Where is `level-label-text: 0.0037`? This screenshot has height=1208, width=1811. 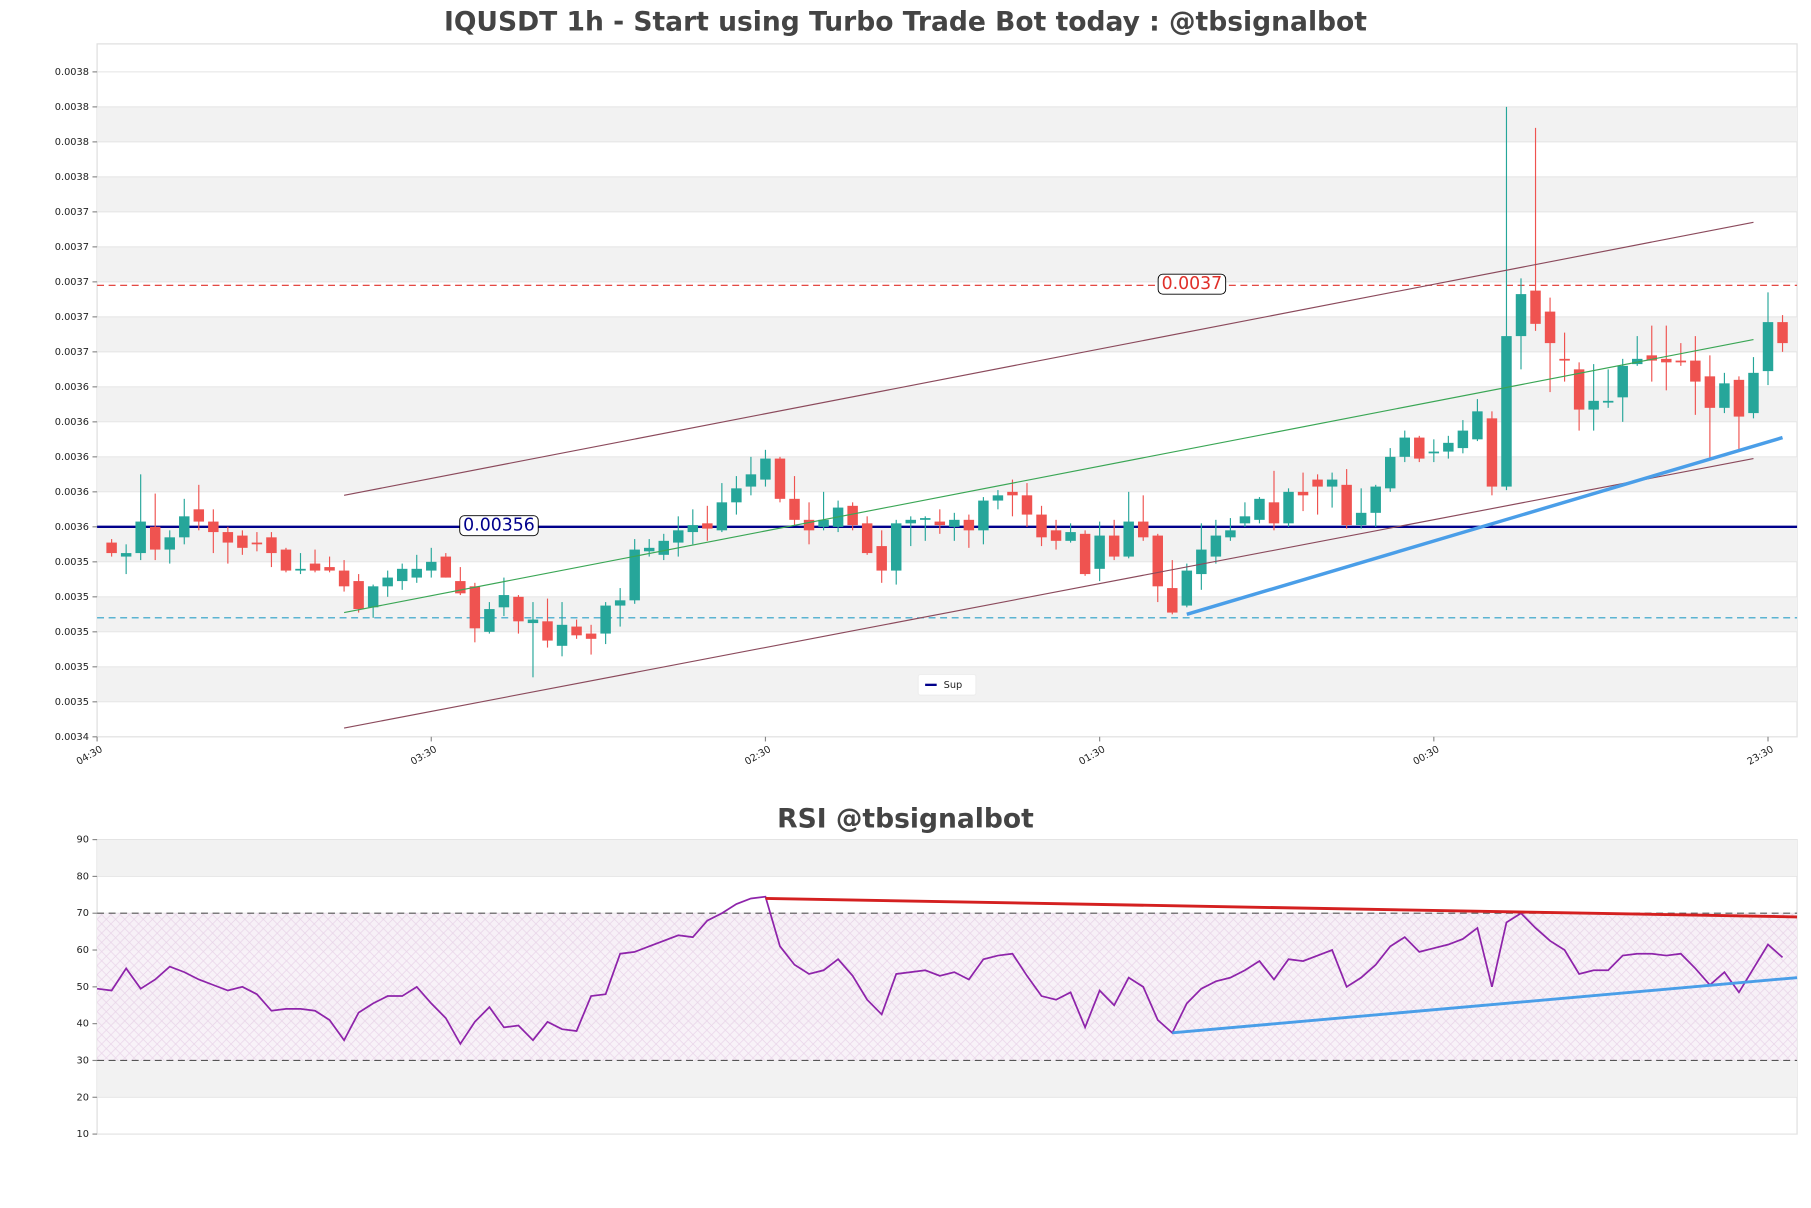
level-label-text: 0.0037 is located at coordinates (1192, 284).